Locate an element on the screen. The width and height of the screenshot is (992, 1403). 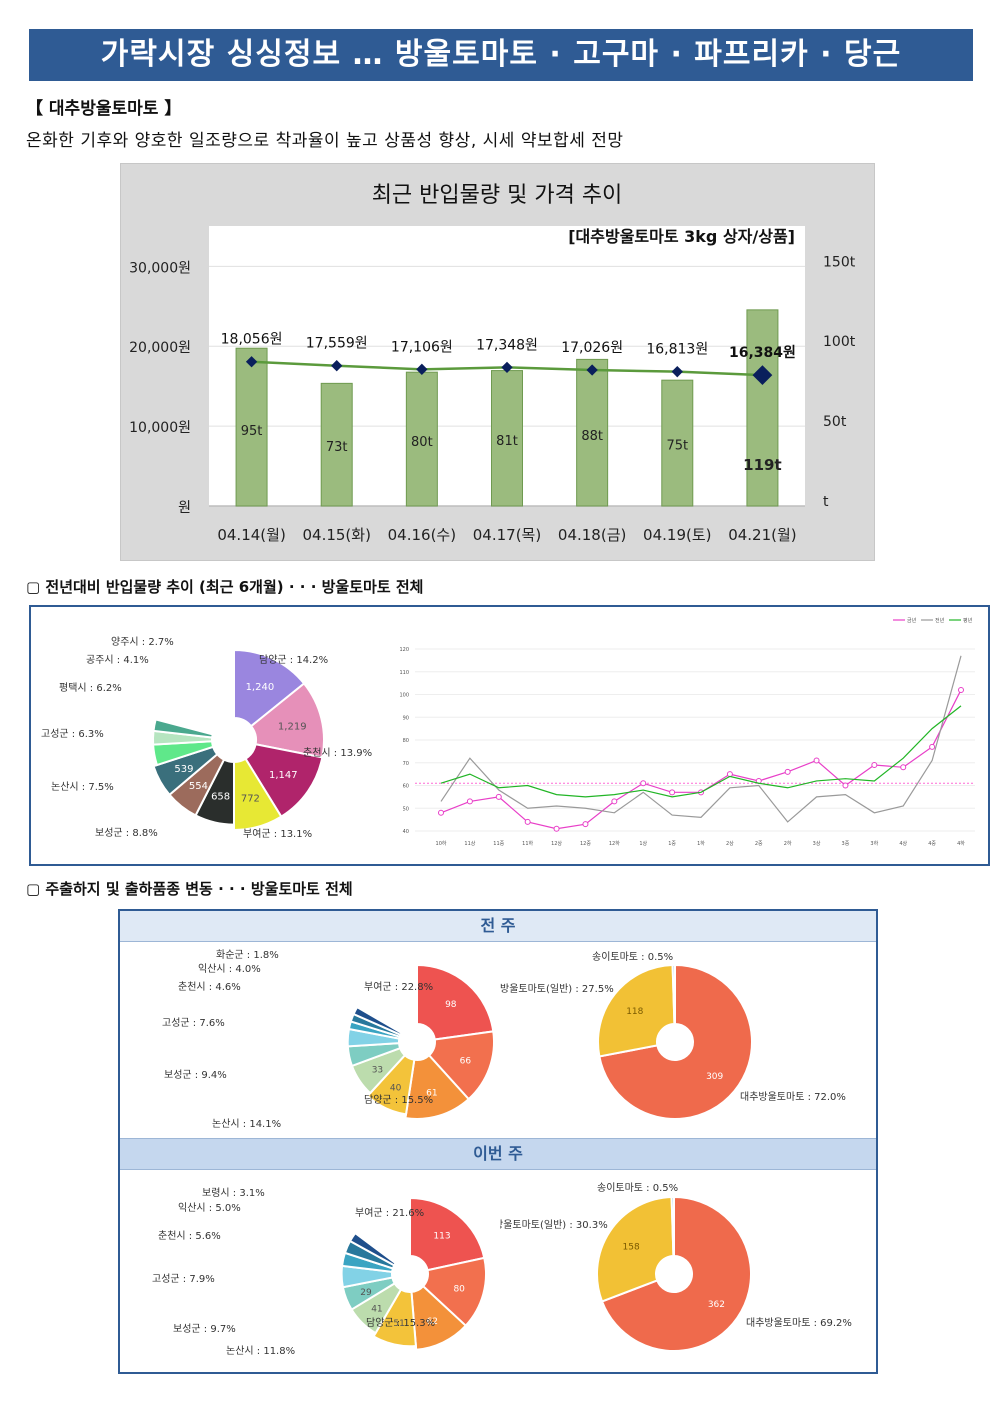
x-tick-label: 04.16(수) is located at coordinates (422, 535).